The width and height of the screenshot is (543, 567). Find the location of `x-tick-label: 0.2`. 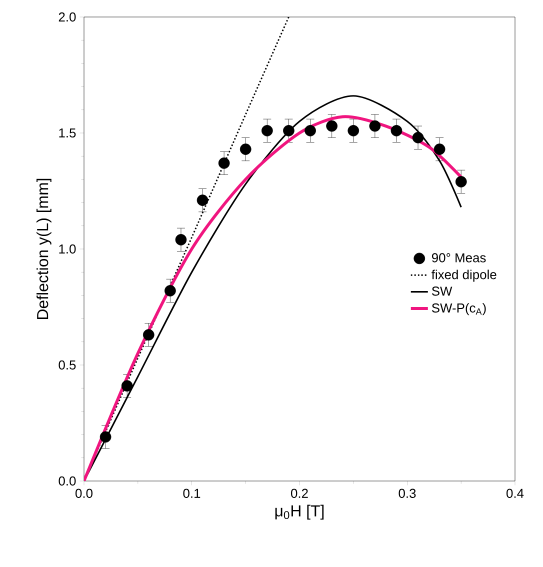

x-tick-label: 0.2 is located at coordinates (299, 493).